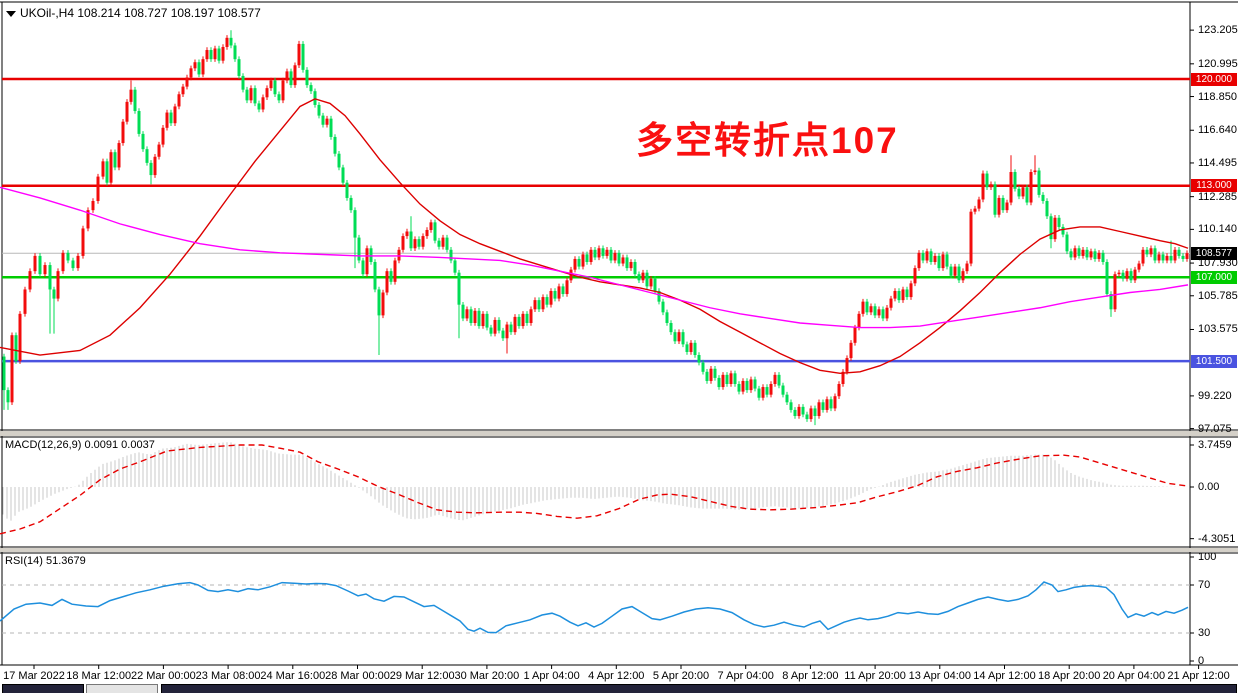 The image size is (1238, 693). I want to click on time-tick-label: 22 Mar 00:00, so click(163, 676).